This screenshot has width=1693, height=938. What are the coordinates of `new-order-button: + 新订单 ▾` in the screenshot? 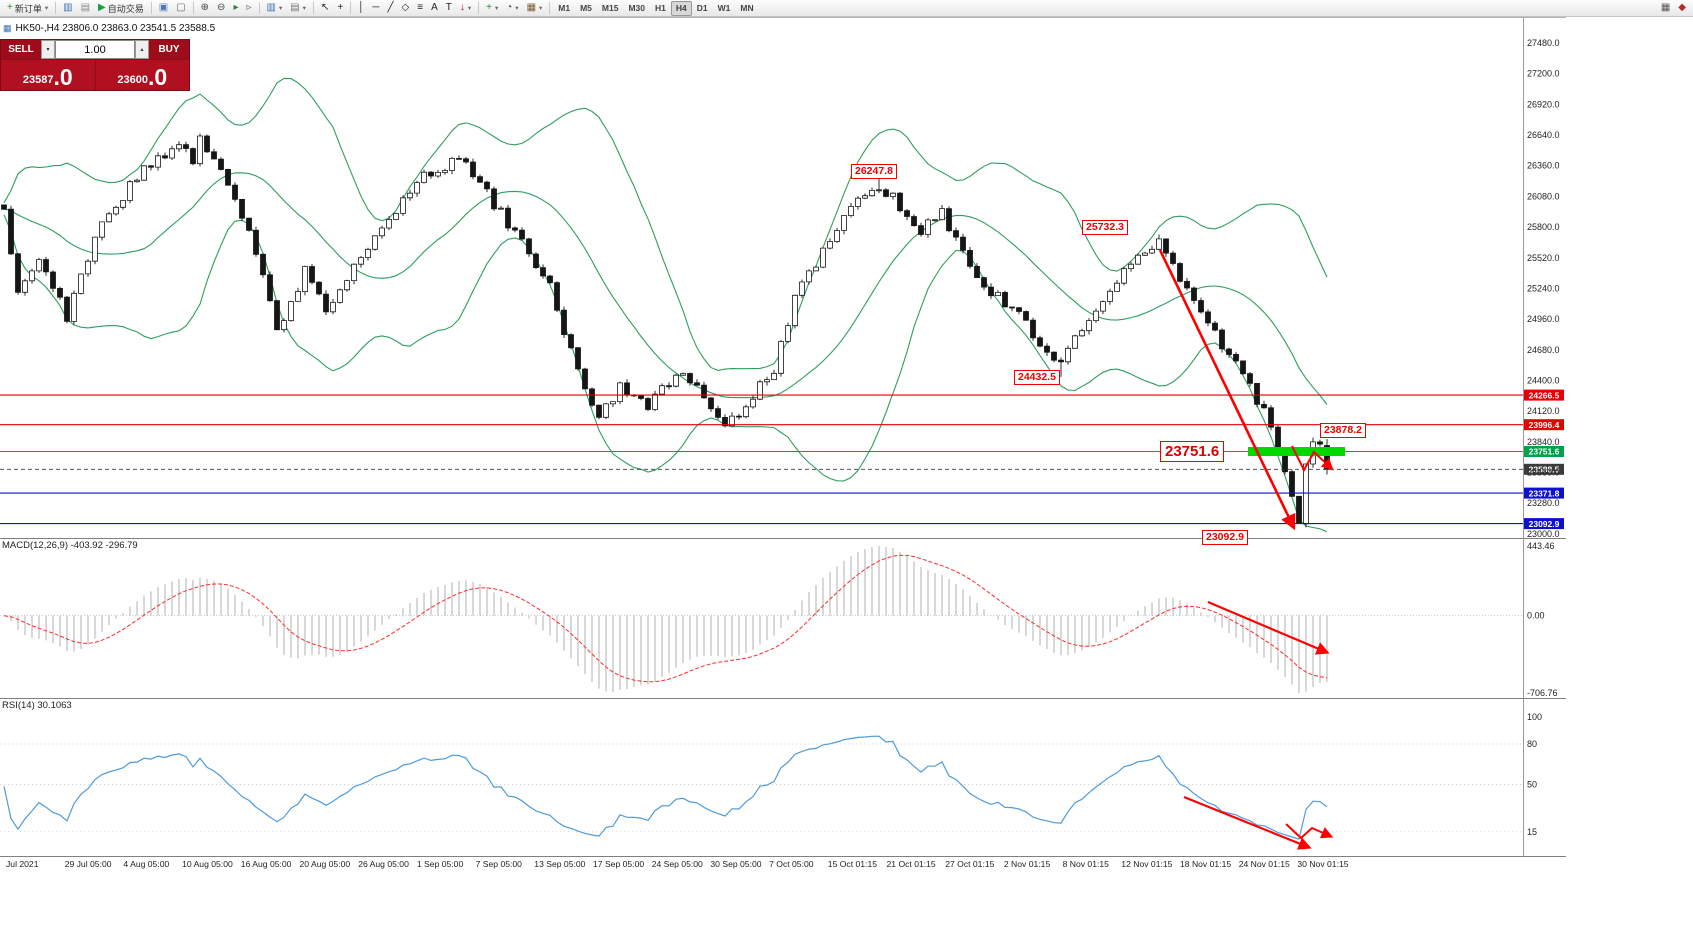 It's located at (27, 8).